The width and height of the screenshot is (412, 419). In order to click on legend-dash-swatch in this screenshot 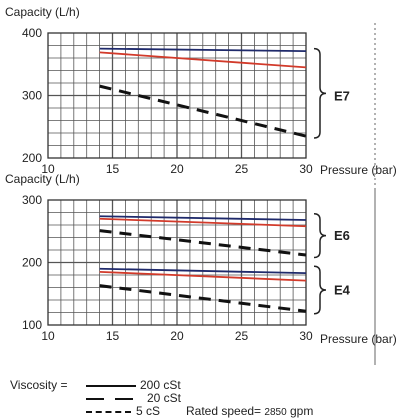, I will do `click(108, 412)`.